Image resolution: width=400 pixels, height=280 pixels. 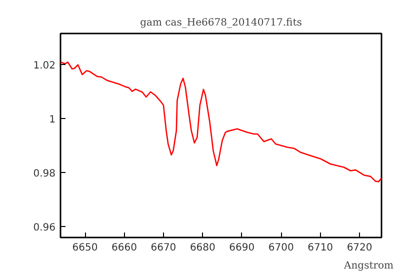 What do you see at coordinates (44, 174) in the screenshot?
I see `y-tick-label: 0.98` at bounding box center [44, 174].